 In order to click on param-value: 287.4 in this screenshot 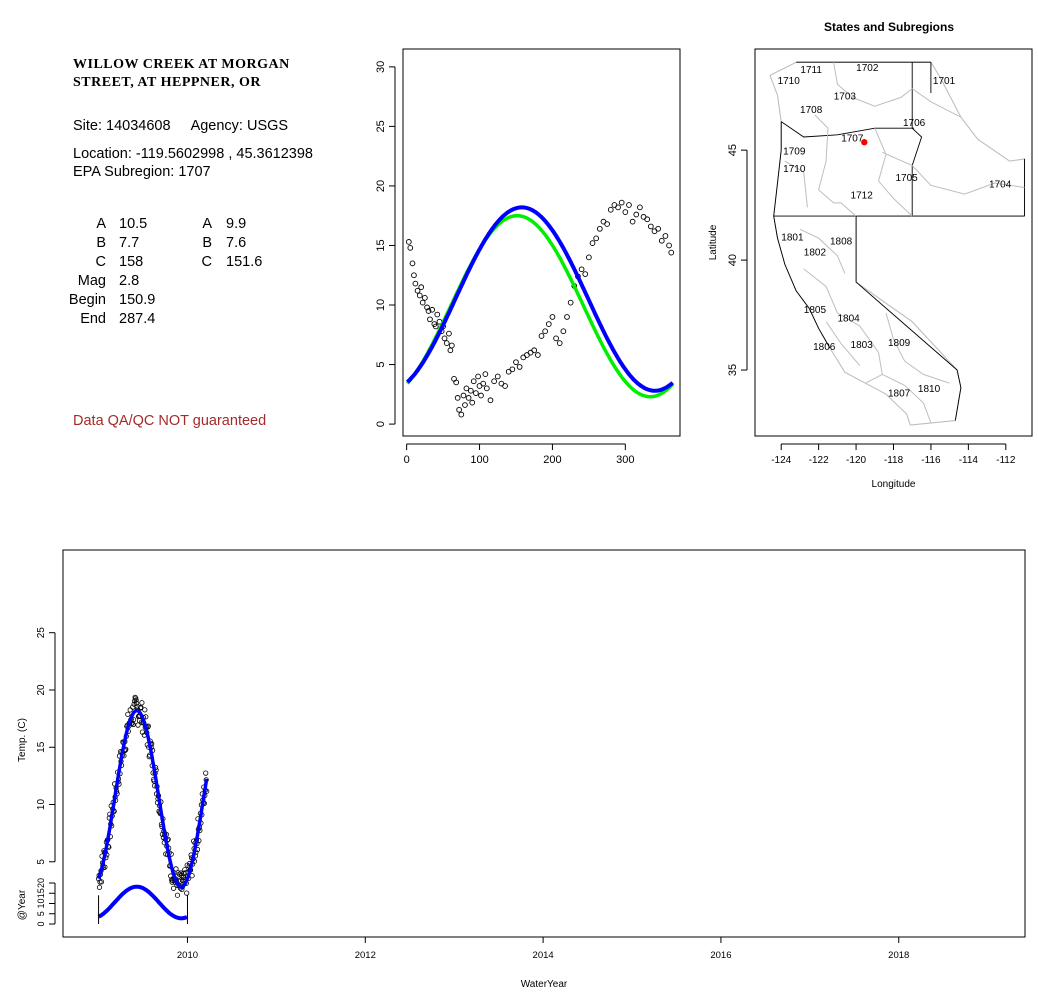, I will do `click(137, 319)`.